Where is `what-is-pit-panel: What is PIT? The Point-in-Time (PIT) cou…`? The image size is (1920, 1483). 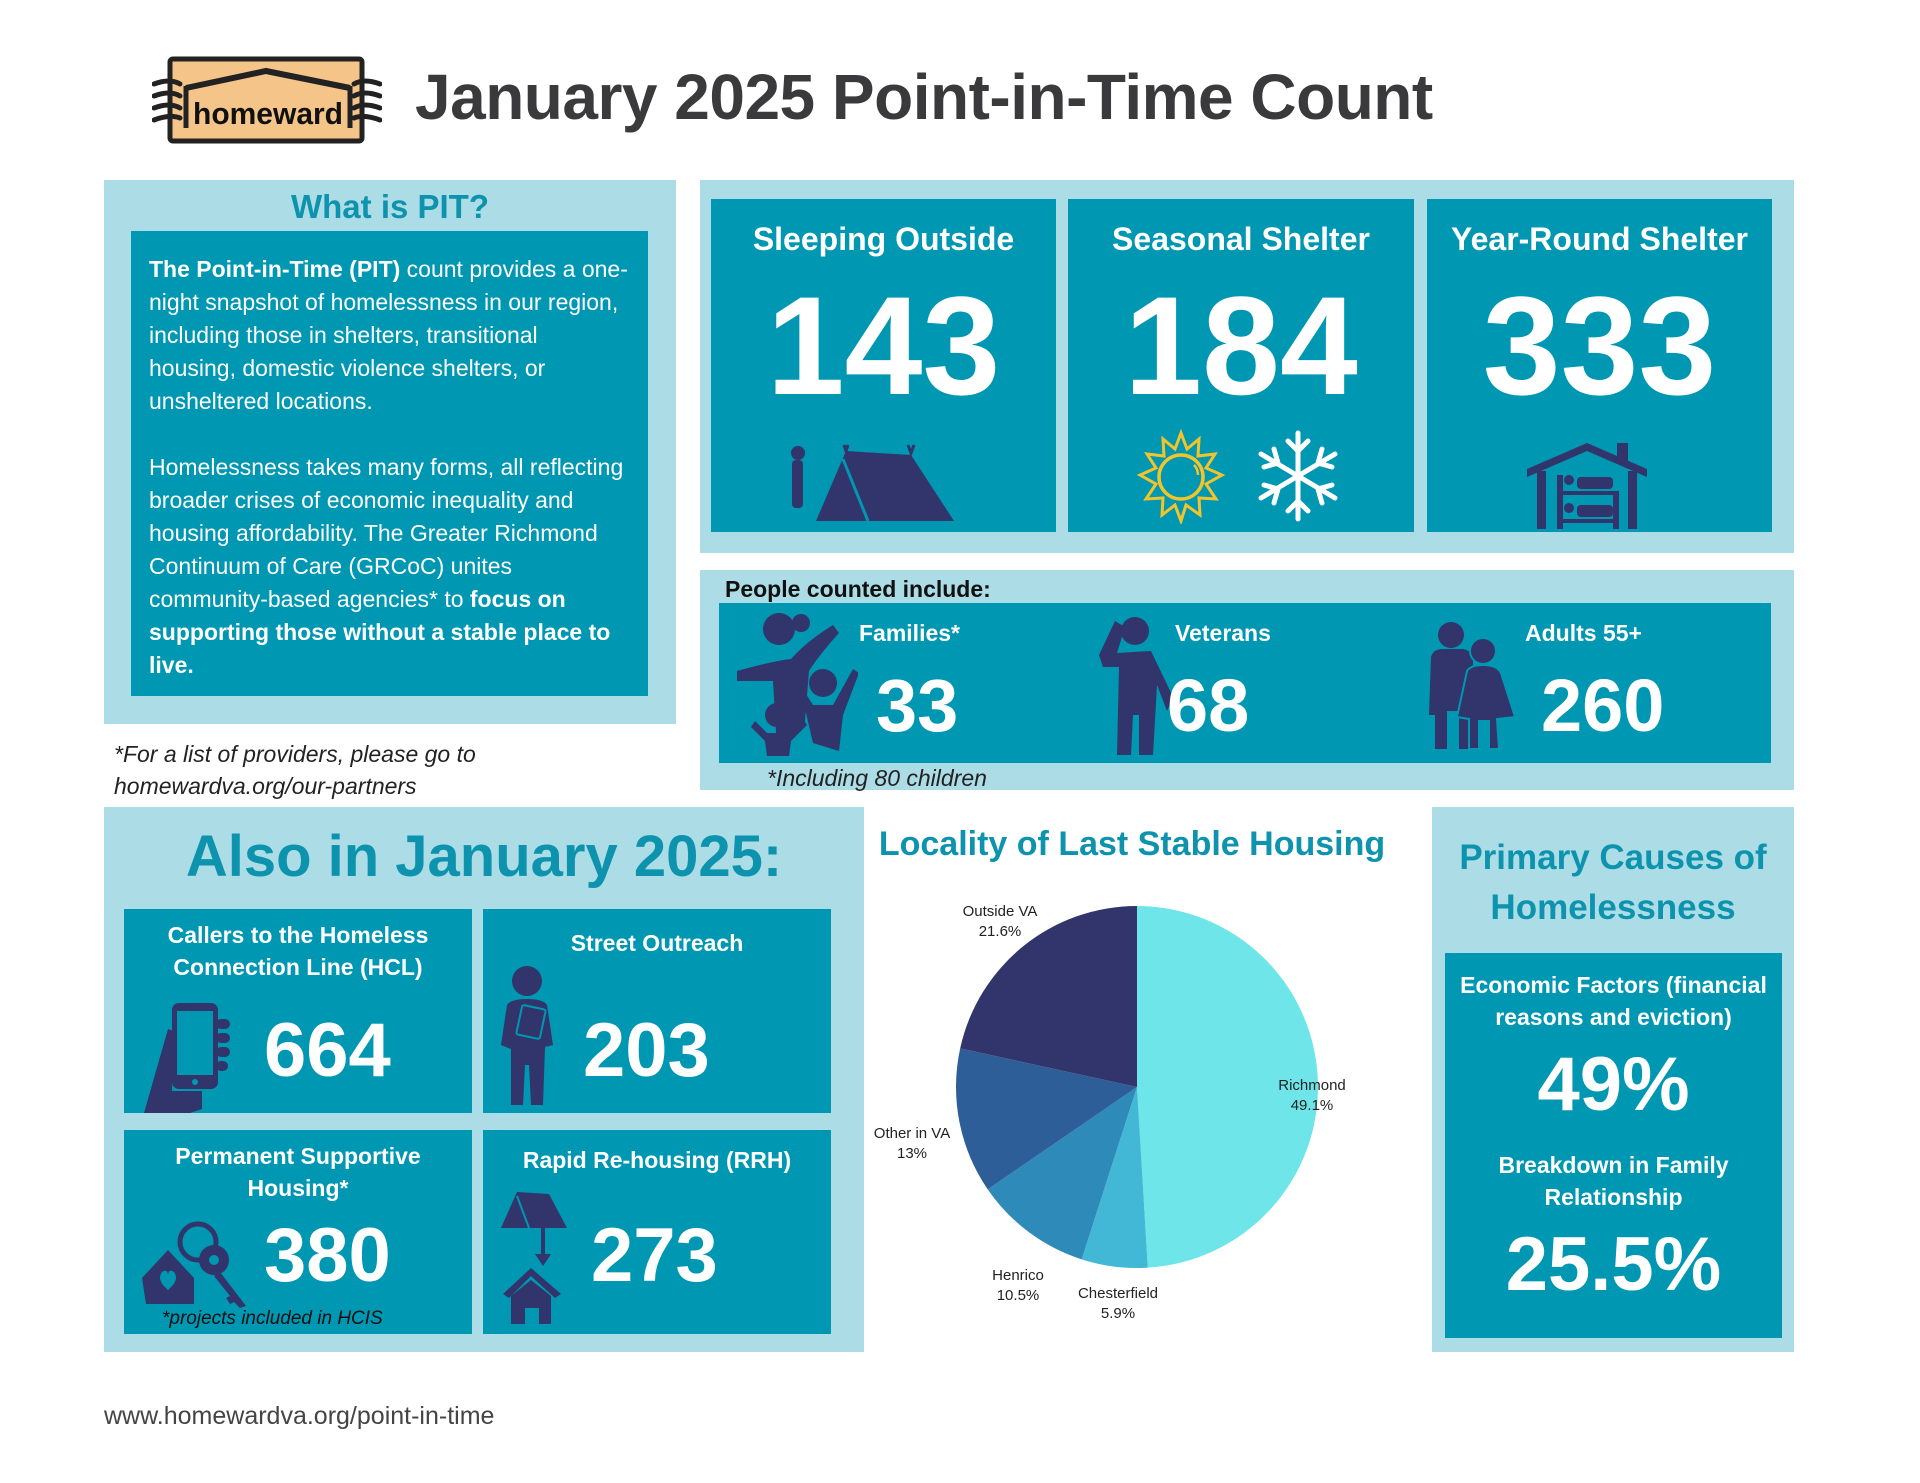
what-is-pit-panel: What is PIT? The Point-in-Time (PIT) cou… is located at coordinates (390, 452).